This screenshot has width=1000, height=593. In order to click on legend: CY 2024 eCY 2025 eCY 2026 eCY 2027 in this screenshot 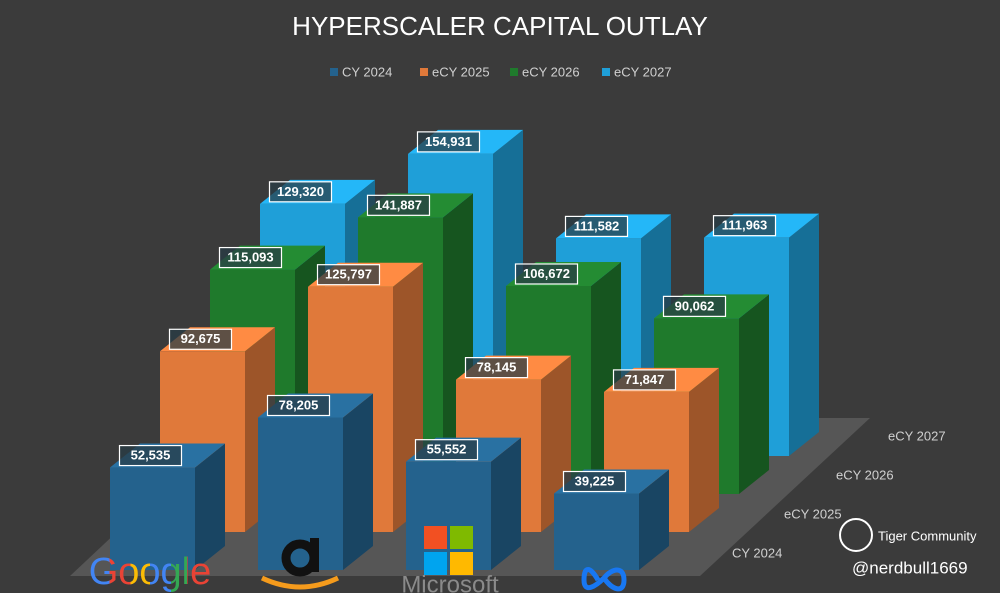, I will do `click(501, 71)`.